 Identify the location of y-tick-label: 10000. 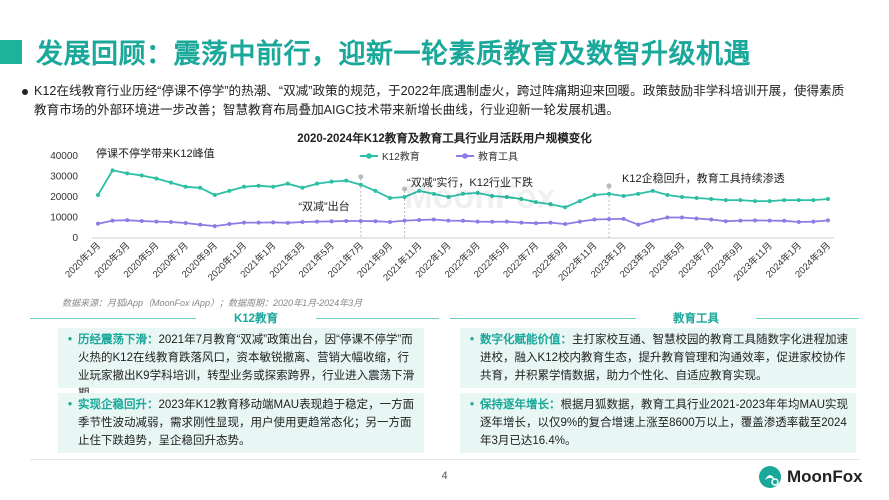
(64, 218).